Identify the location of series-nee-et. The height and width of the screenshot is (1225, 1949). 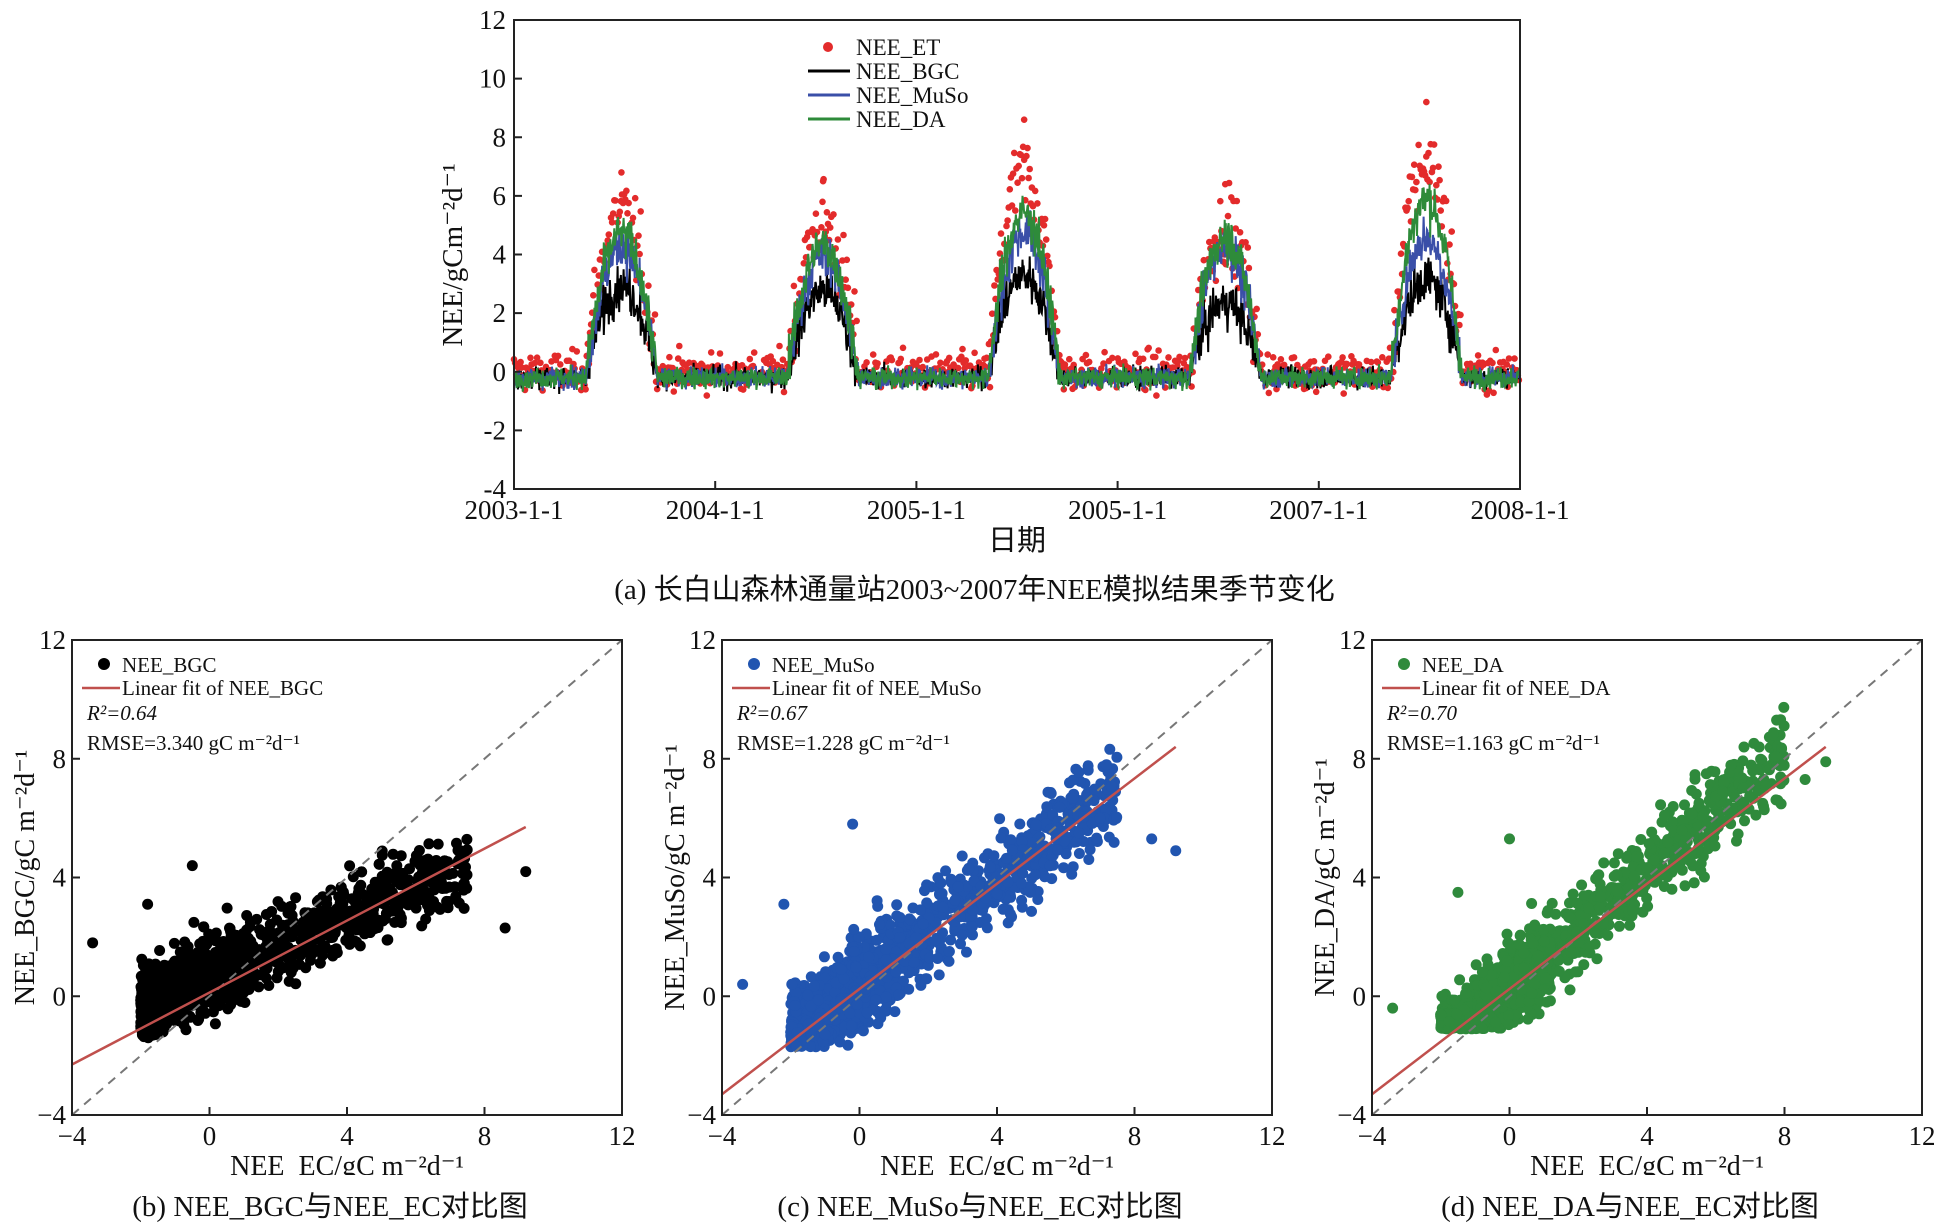
(1016, 248).